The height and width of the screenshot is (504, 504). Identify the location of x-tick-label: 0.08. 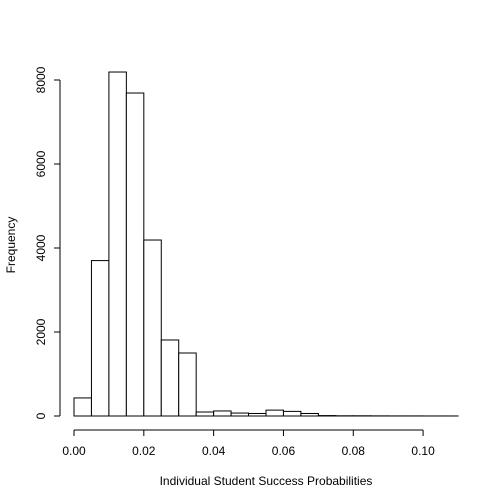
(354, 451).